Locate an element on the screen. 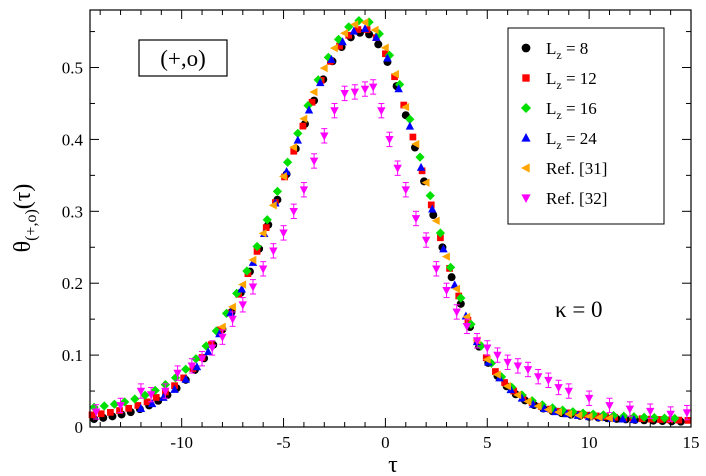  legend-box is located at coordinates (586, 126).